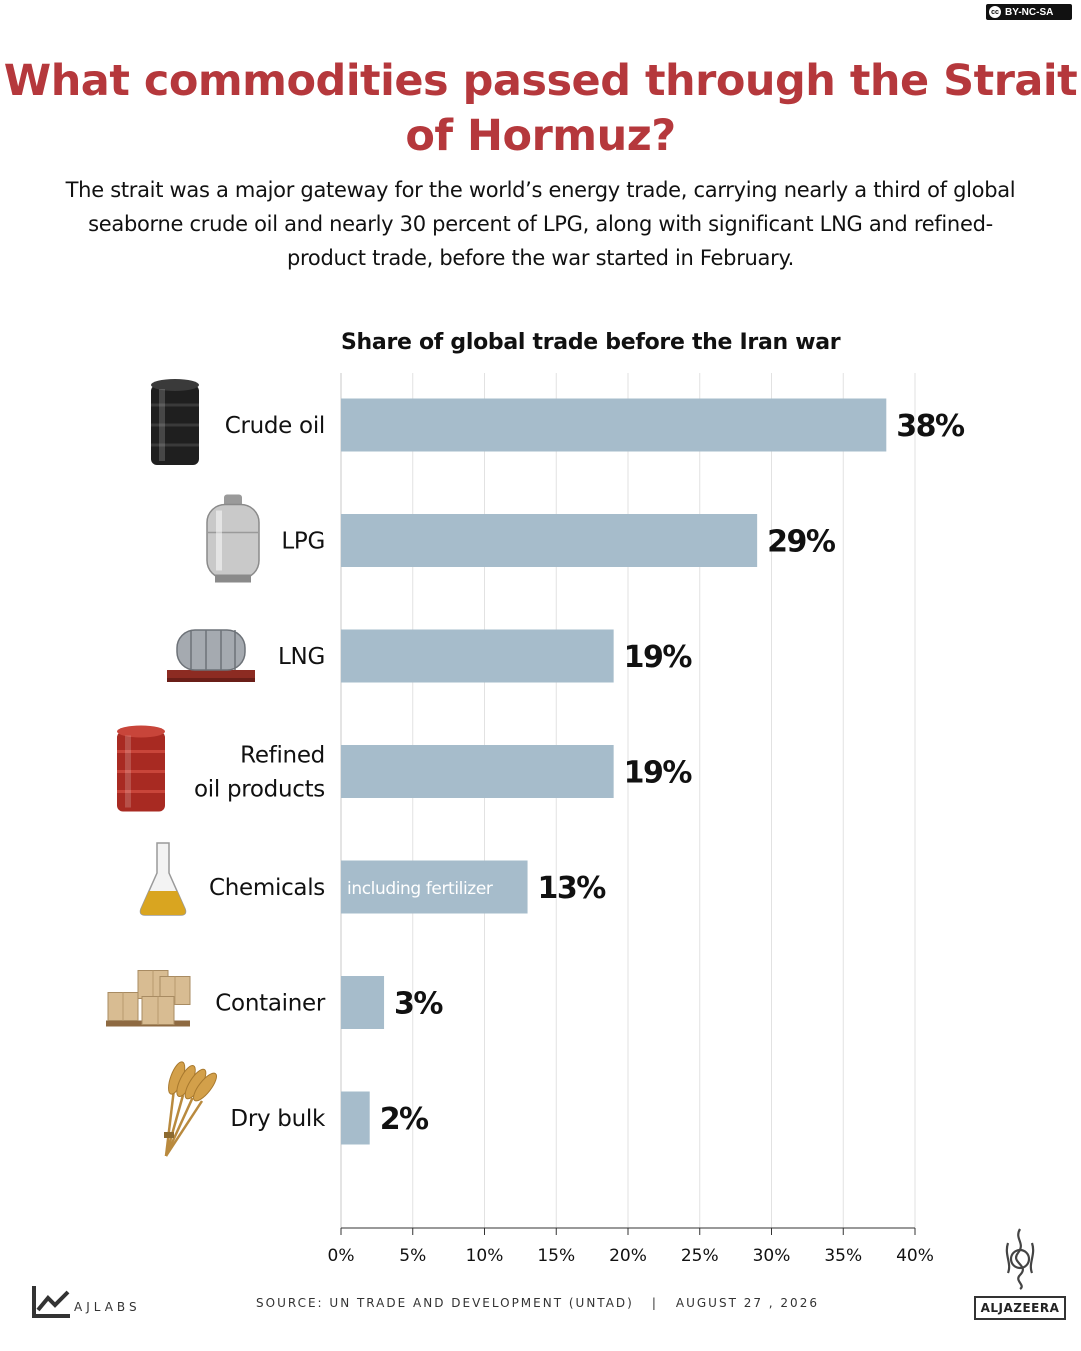 The height and width of the screenshot is (1351, 1081). What do you see at coordinates (995, 12) in the screenshot?
I see `creative-commons-icon: cc` at bounding box center [995, 12].